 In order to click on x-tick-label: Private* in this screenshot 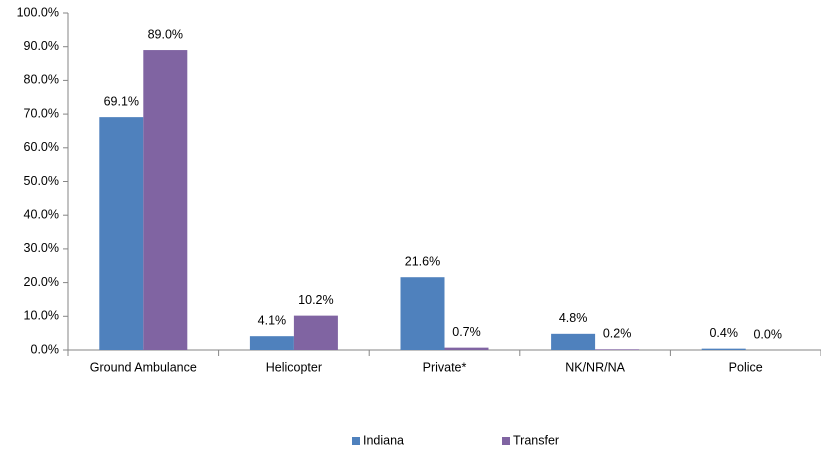, I will do `click(445, 367)`.